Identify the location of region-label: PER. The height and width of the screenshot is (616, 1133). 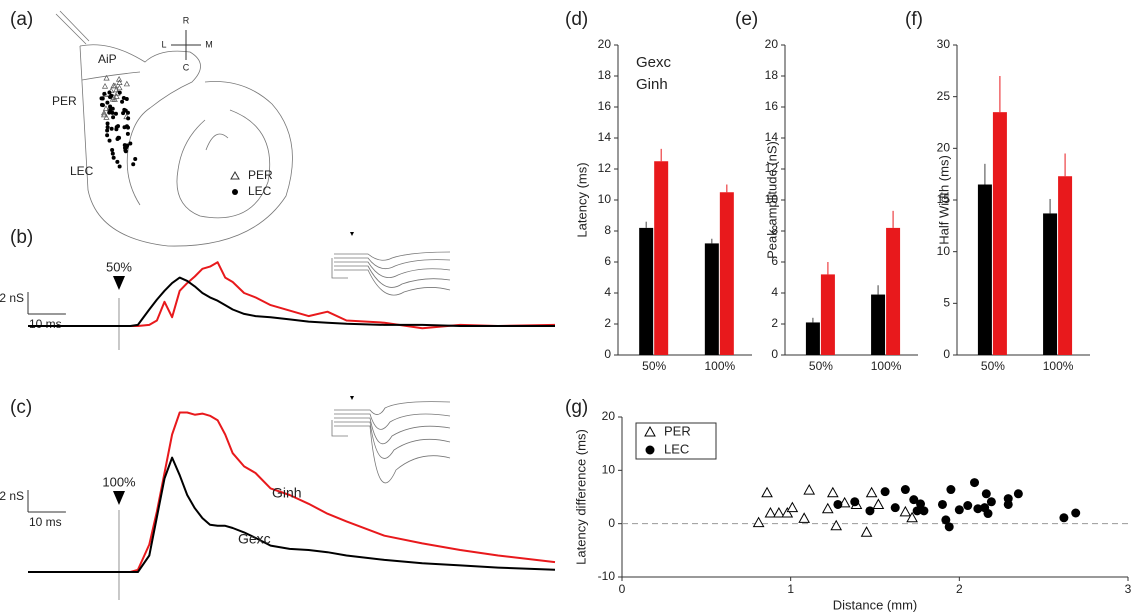
(64, 101).